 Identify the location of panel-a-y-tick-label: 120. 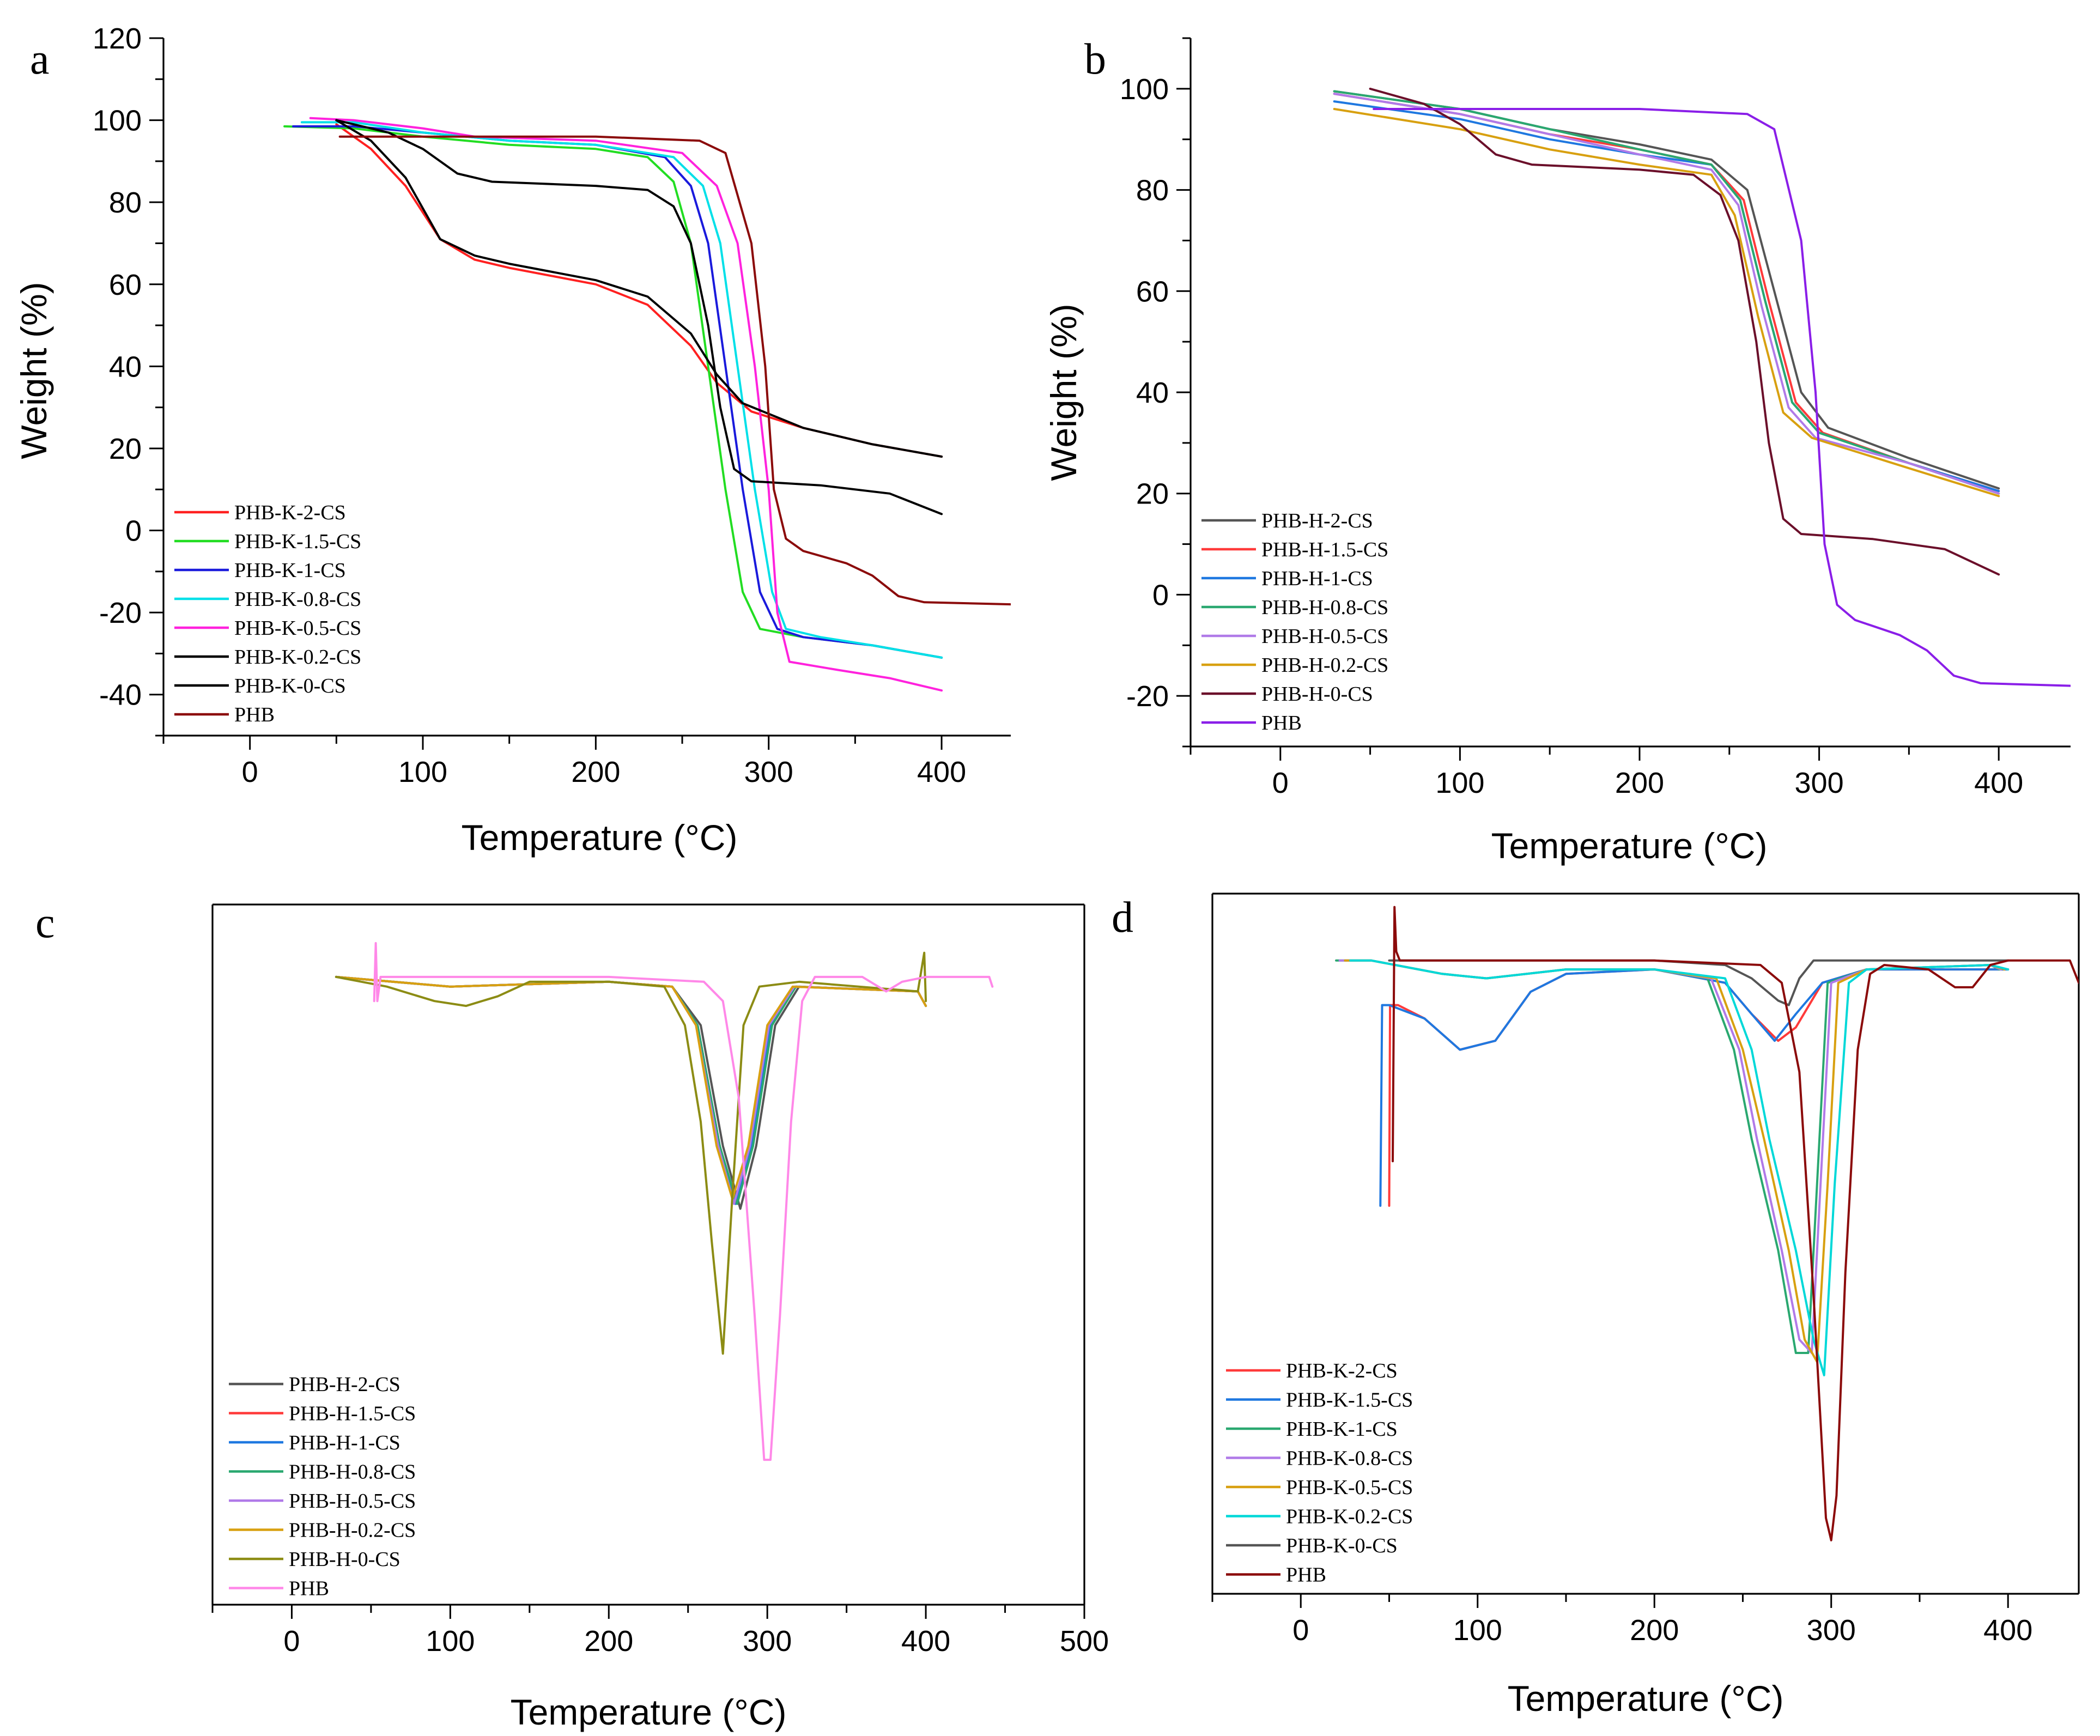
(117, 38).